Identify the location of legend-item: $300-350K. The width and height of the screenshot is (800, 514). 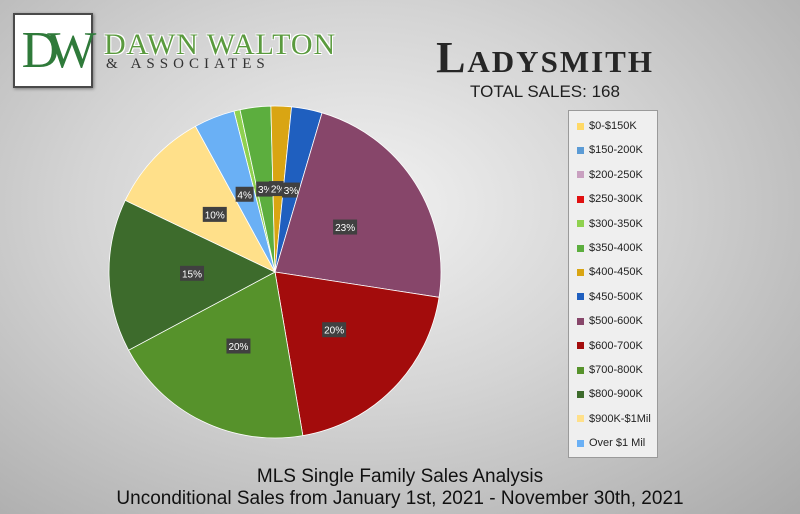
(610, 224).